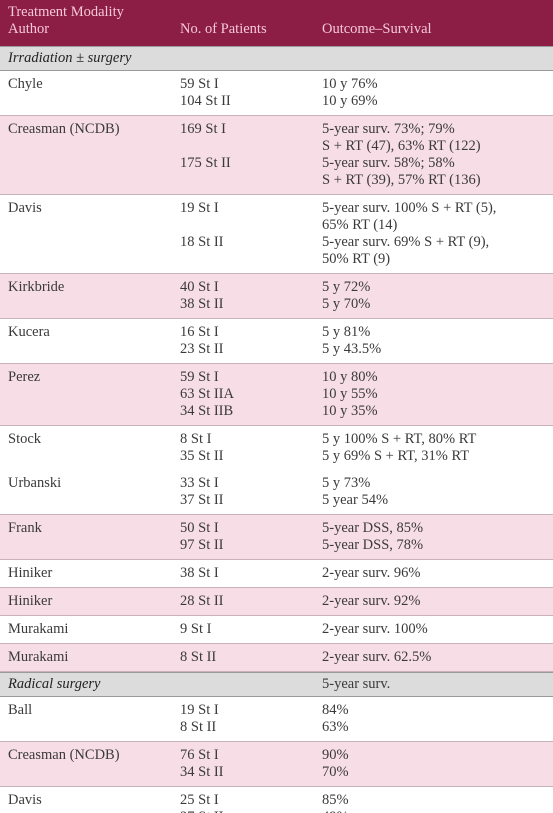 The width and height of the screenshot is (553, 813). I want to click on patients: 38 St I, so click(199, 573).